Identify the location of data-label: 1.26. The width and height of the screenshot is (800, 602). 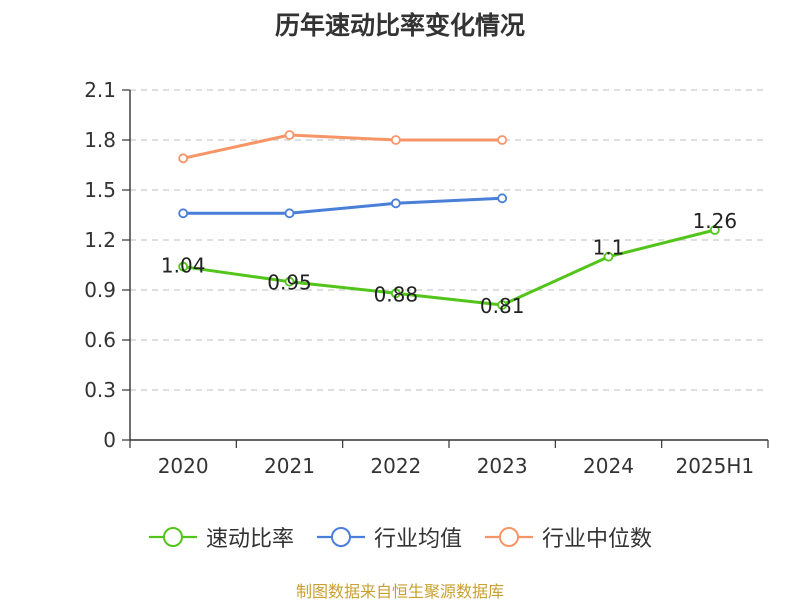
(715, 221).